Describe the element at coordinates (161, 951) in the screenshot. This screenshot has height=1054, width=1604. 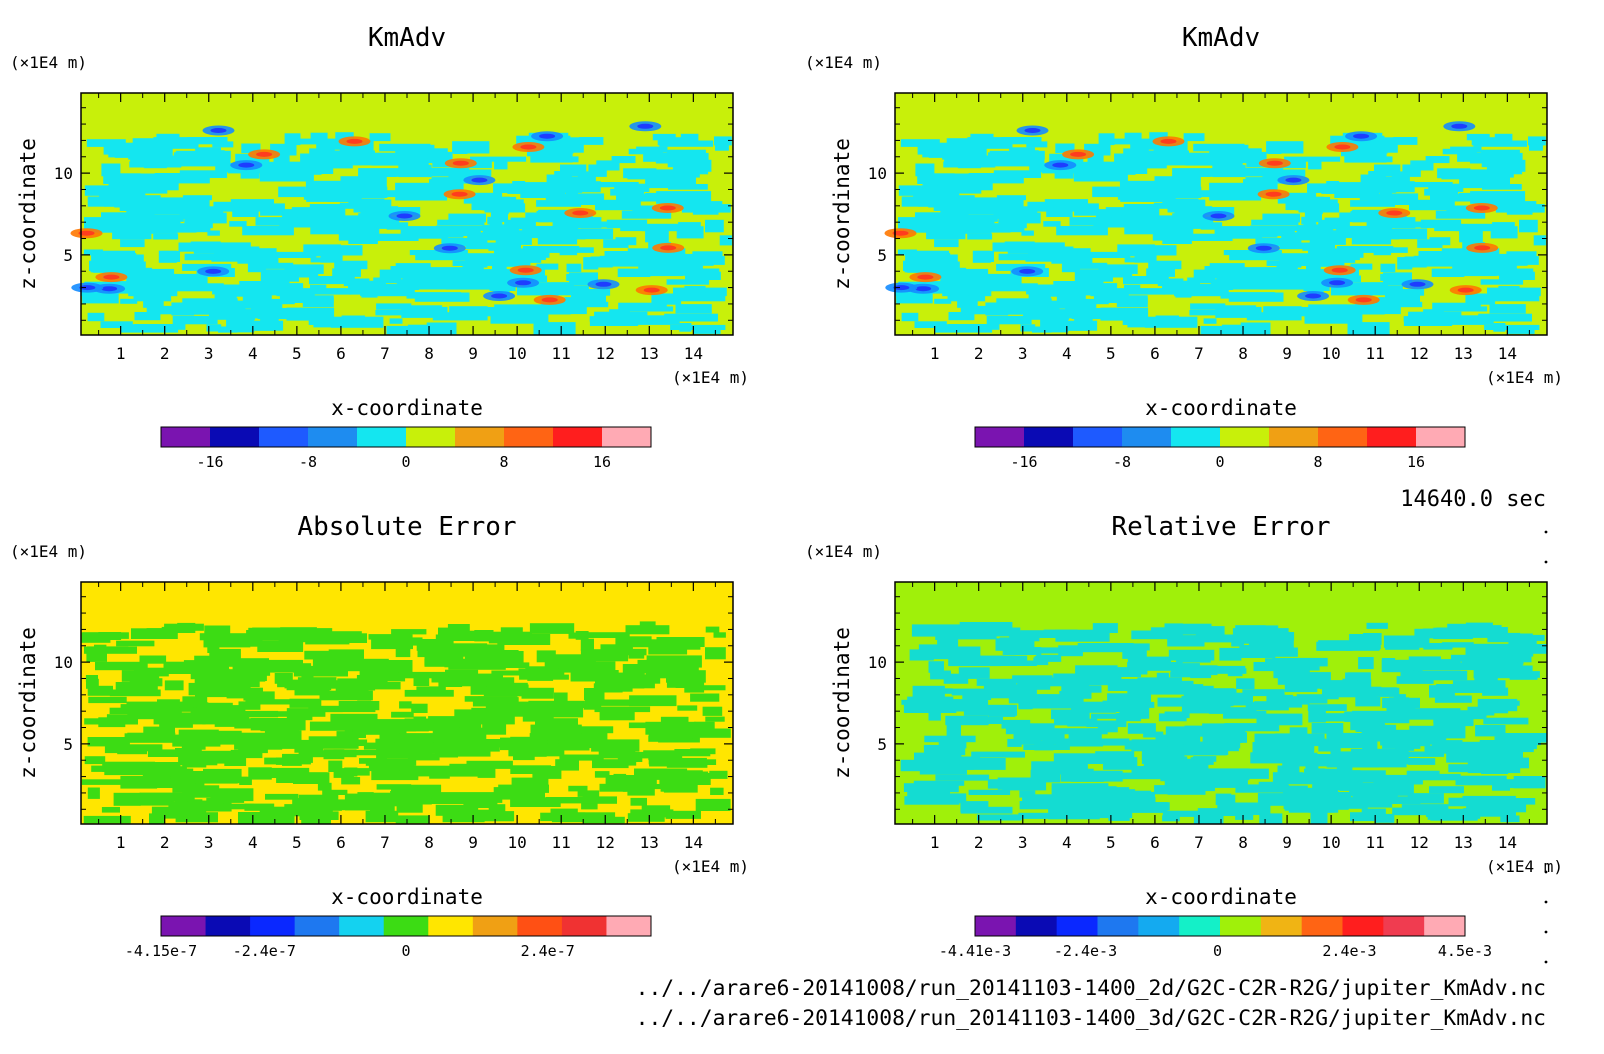
I see `colorbar-tick-label: -4.15e-7` at that location.